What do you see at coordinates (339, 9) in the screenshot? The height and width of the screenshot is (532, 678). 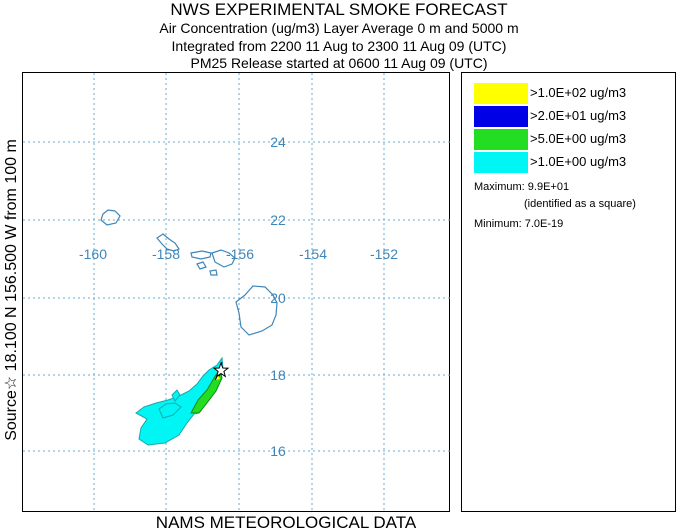 I see `map-title: NWS EXPERIMENTAL SMOKE FORECAST` at bounding box center [339, 9].